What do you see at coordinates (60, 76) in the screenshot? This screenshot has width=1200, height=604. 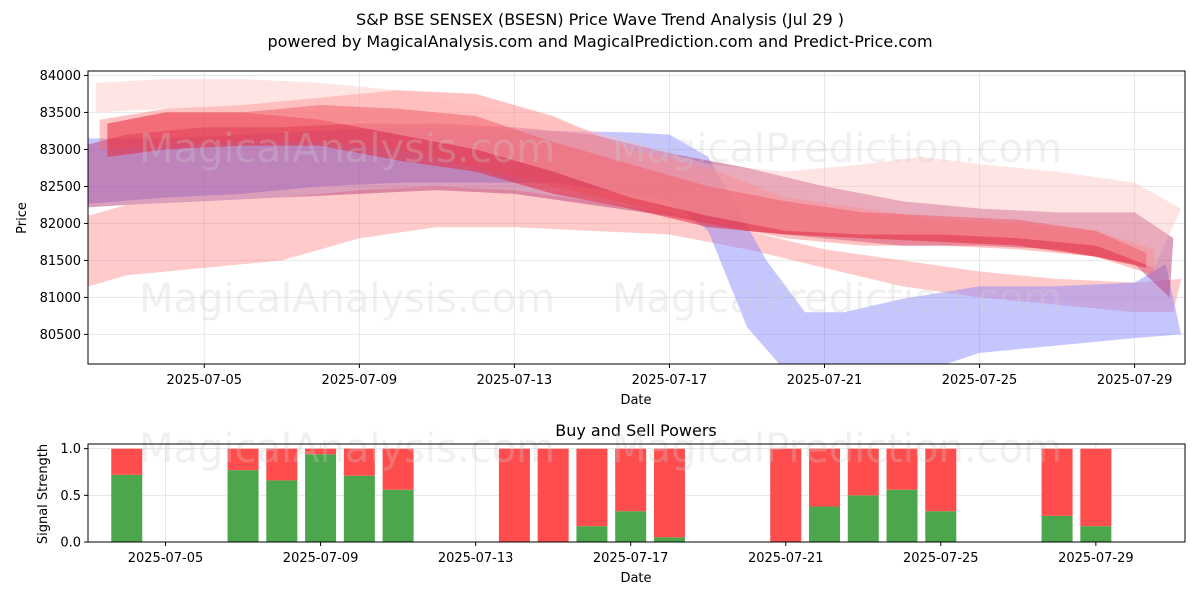 I see `price-y-tick-label: 84000` at bounding box center [60, 76].